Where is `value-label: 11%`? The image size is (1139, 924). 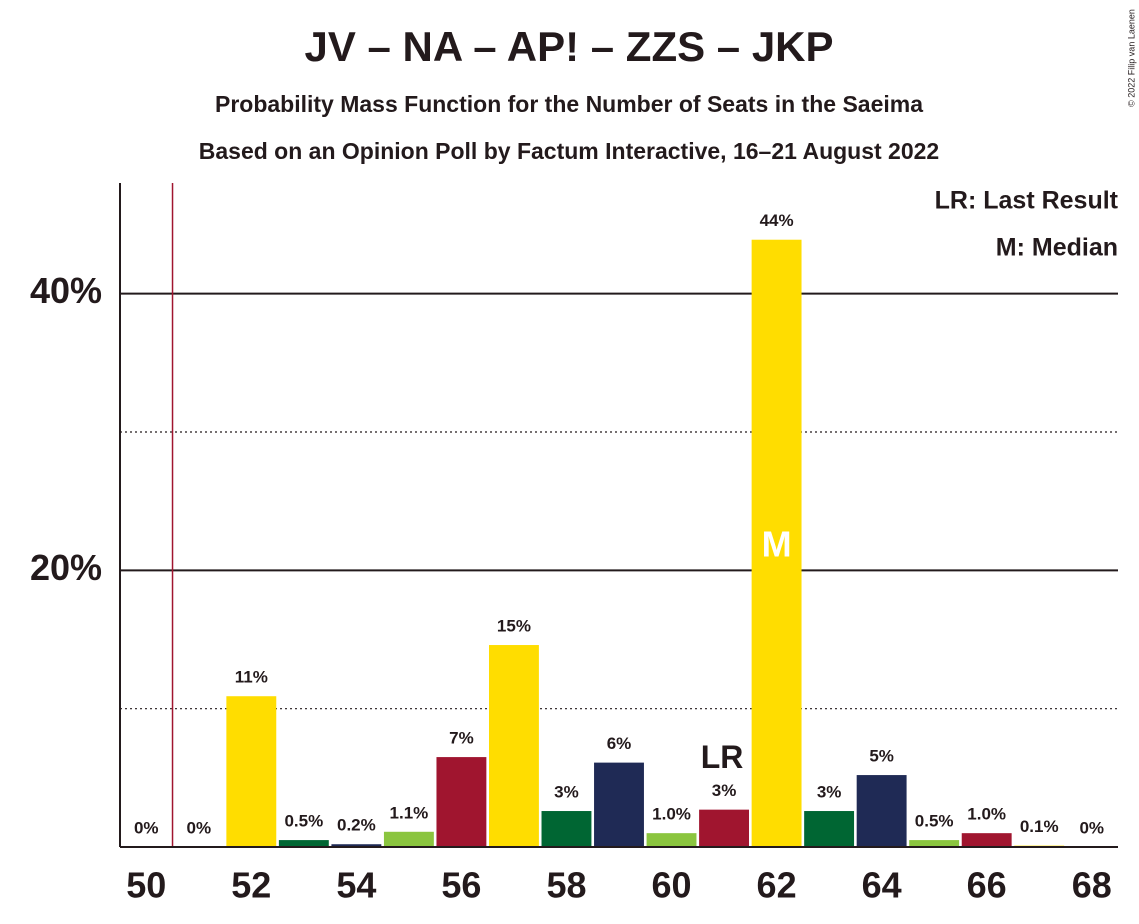
value-label: 11% is located at coordinates (251, 677).